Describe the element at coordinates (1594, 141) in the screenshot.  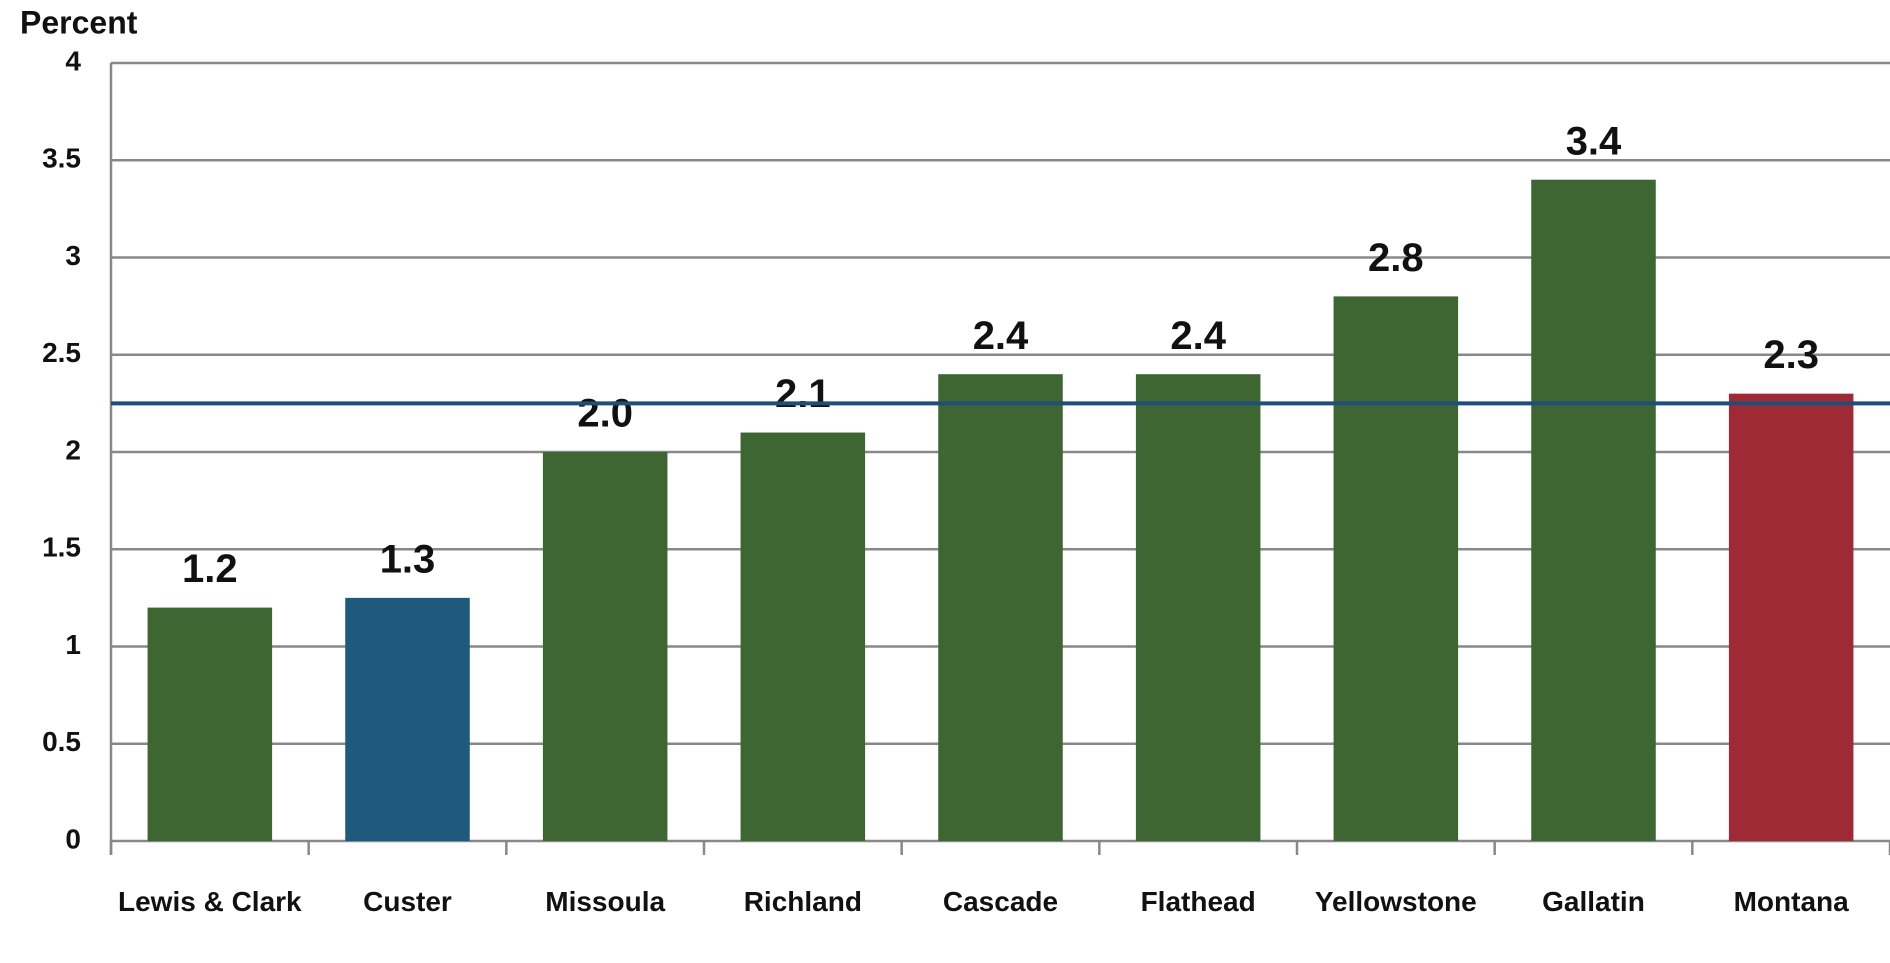
I see `value-label: 3.4` at that location.